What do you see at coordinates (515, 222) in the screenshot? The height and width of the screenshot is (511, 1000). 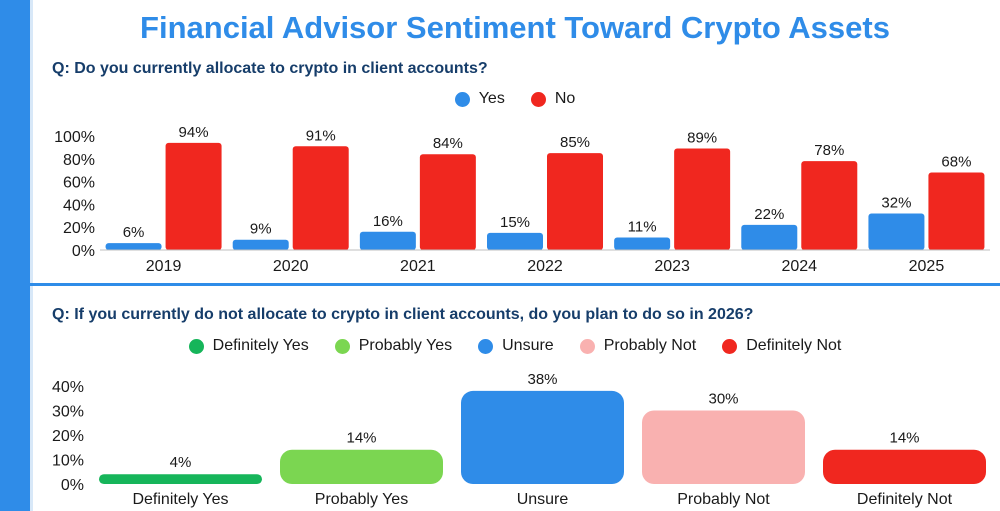 I see `data-label-yes-2022: 15%` at bounding box center [515, 222].